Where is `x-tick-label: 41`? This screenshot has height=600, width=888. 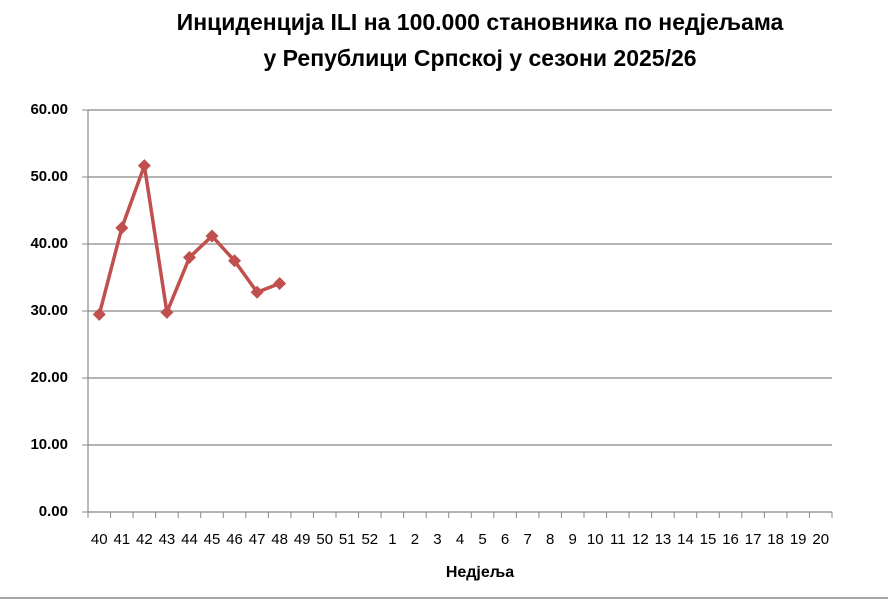
x-tick-label: 41 is located at coordinates (121, 539).